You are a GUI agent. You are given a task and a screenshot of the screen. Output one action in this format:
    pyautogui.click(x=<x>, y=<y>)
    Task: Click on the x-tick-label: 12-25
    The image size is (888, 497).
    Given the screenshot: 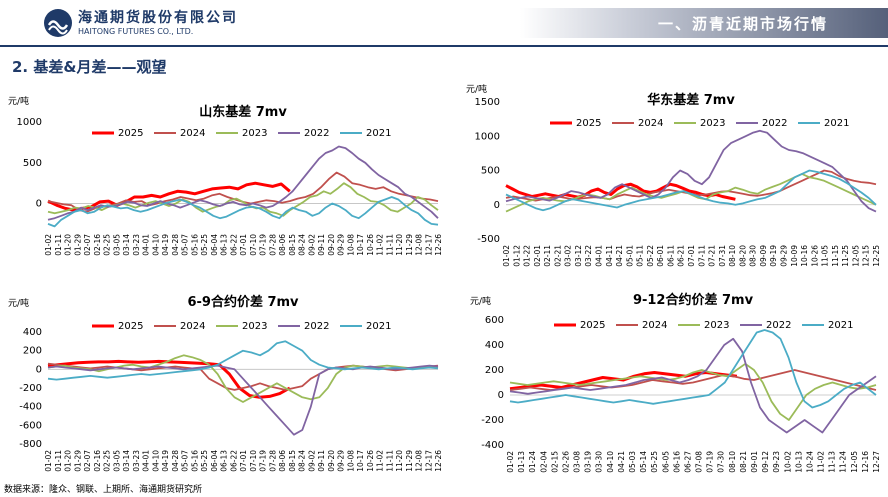 What is the action you would take?
    pyautogui.click(x=876, y=256)
    